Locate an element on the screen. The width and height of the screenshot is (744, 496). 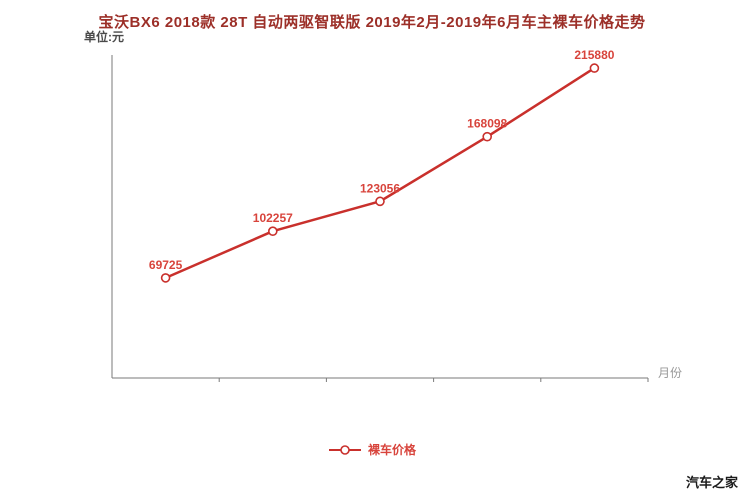
legend: 裸车价格 is located at coordinates (372, 449).